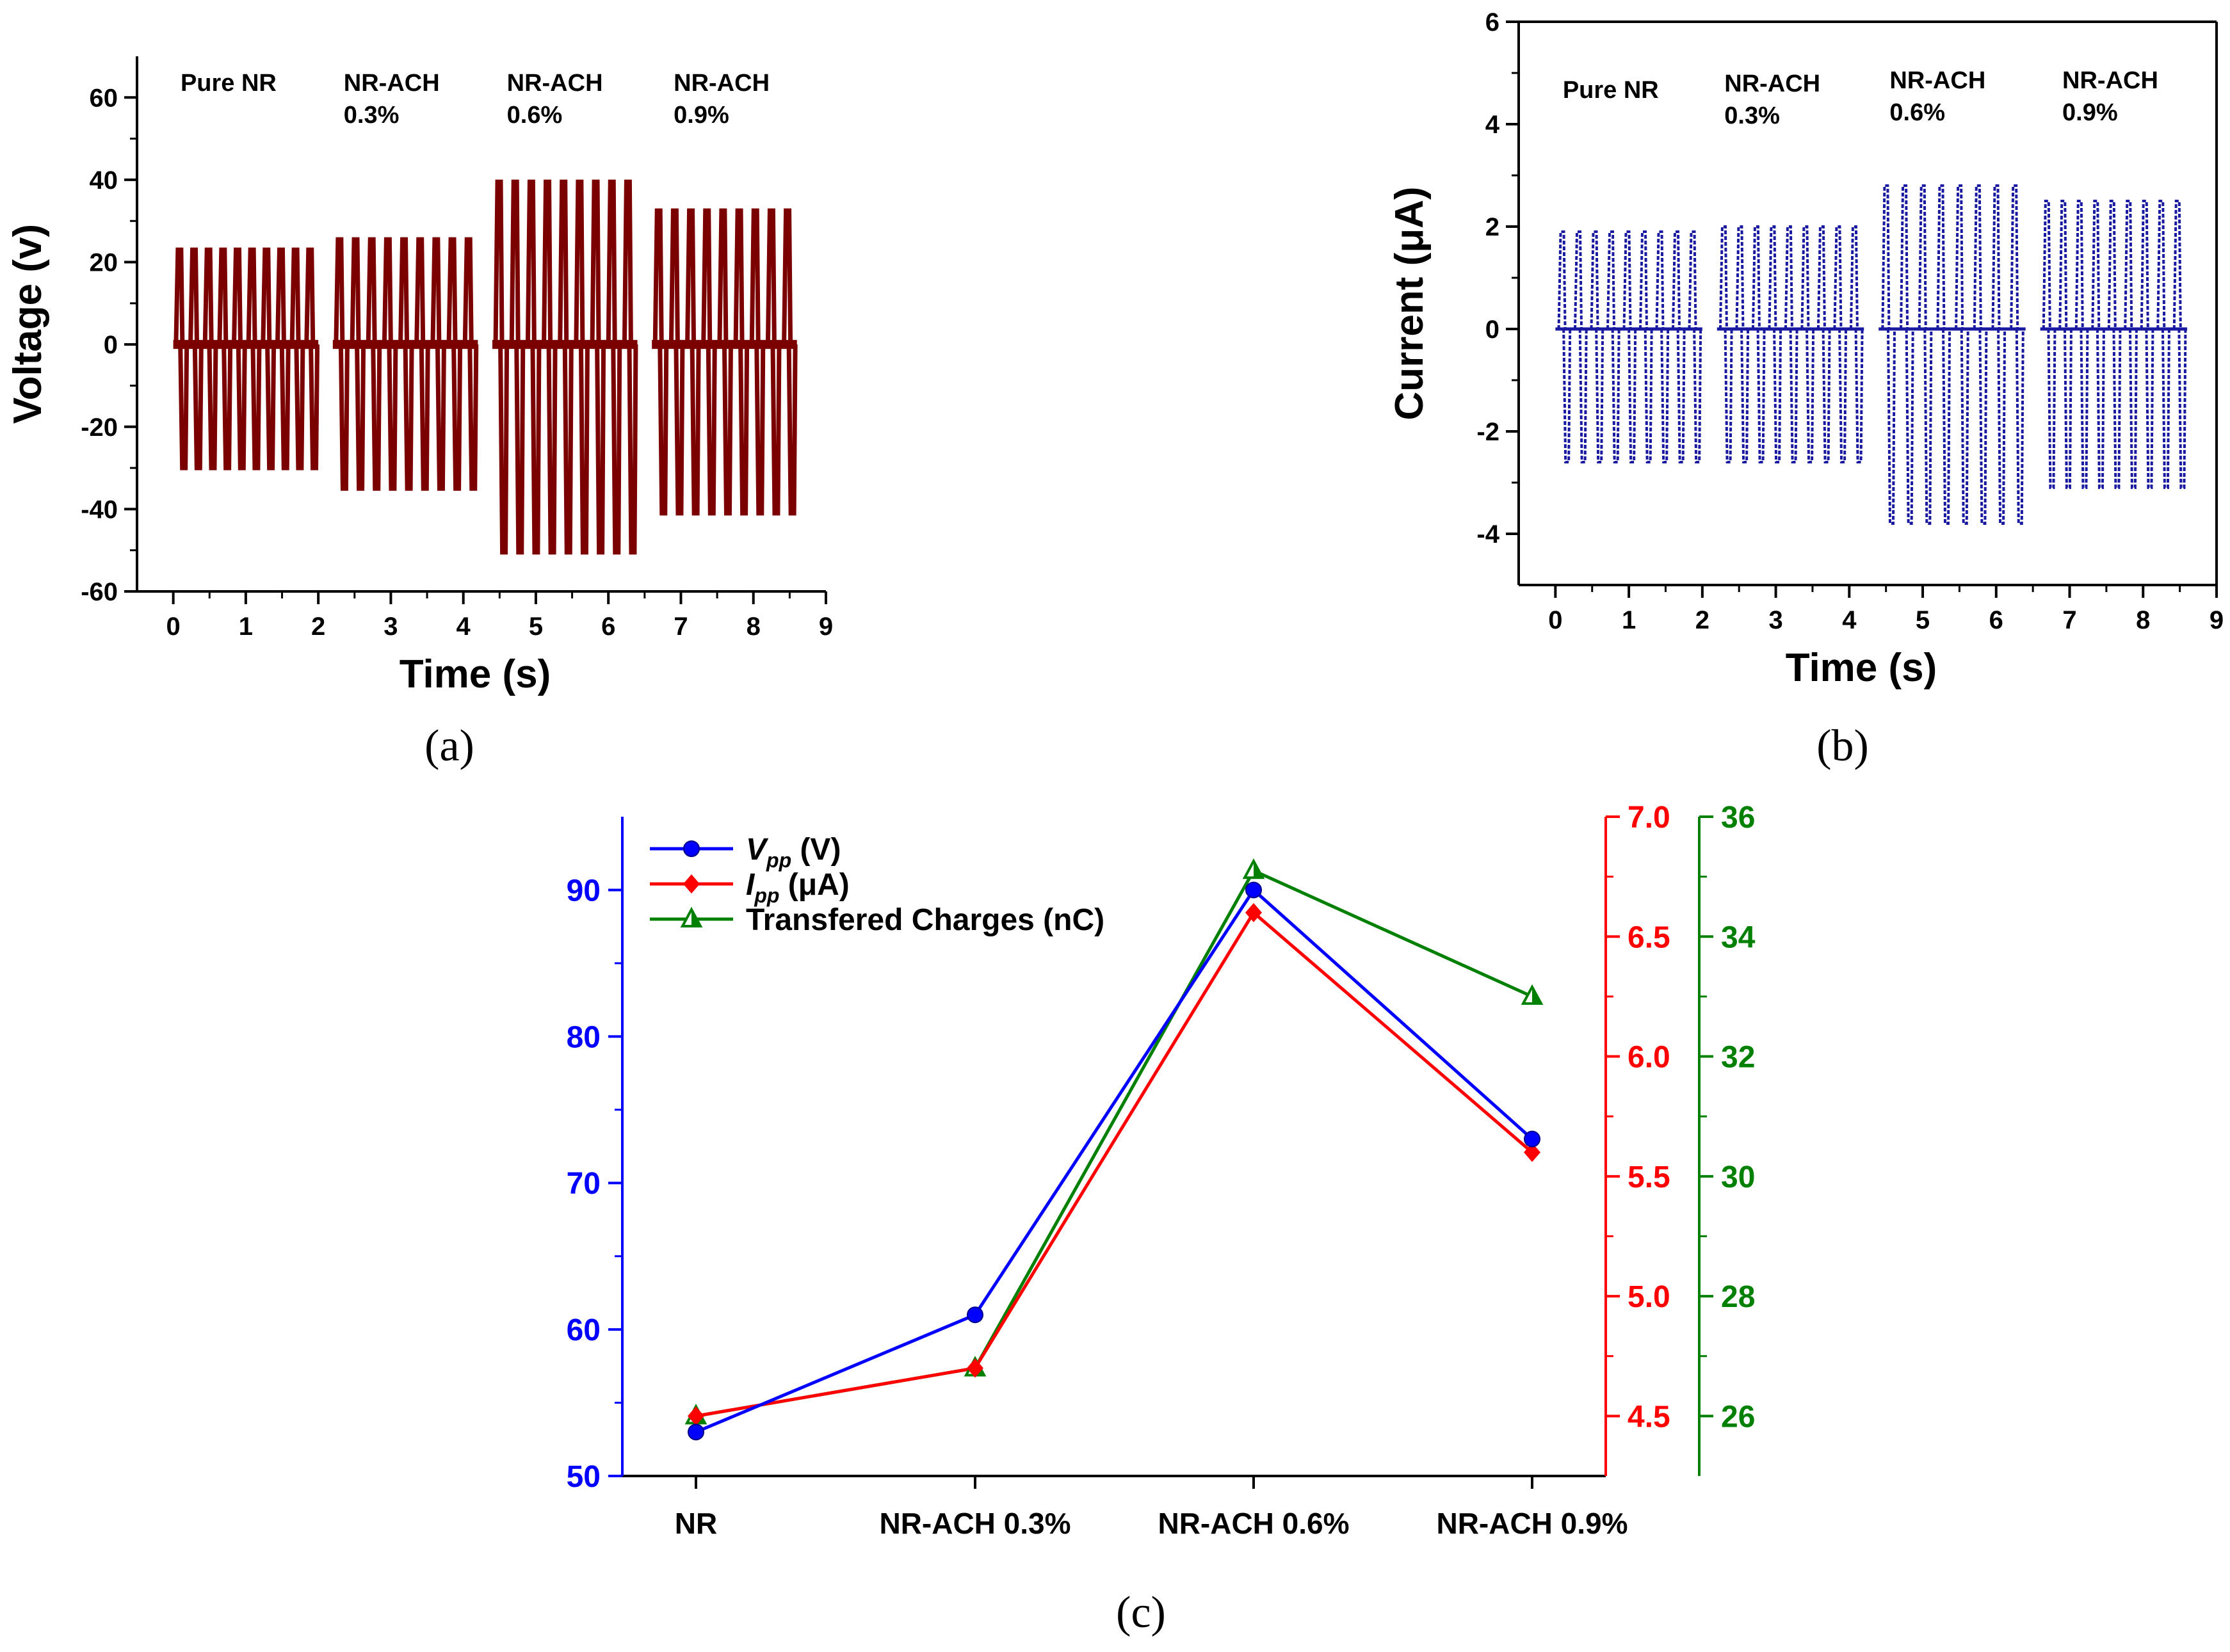 The image size is (2230, 1652). What do you see at coordinates (584, 1184) in the screenshot?
I see `left-tick-label: 70` at bounding box center [584, 1184].